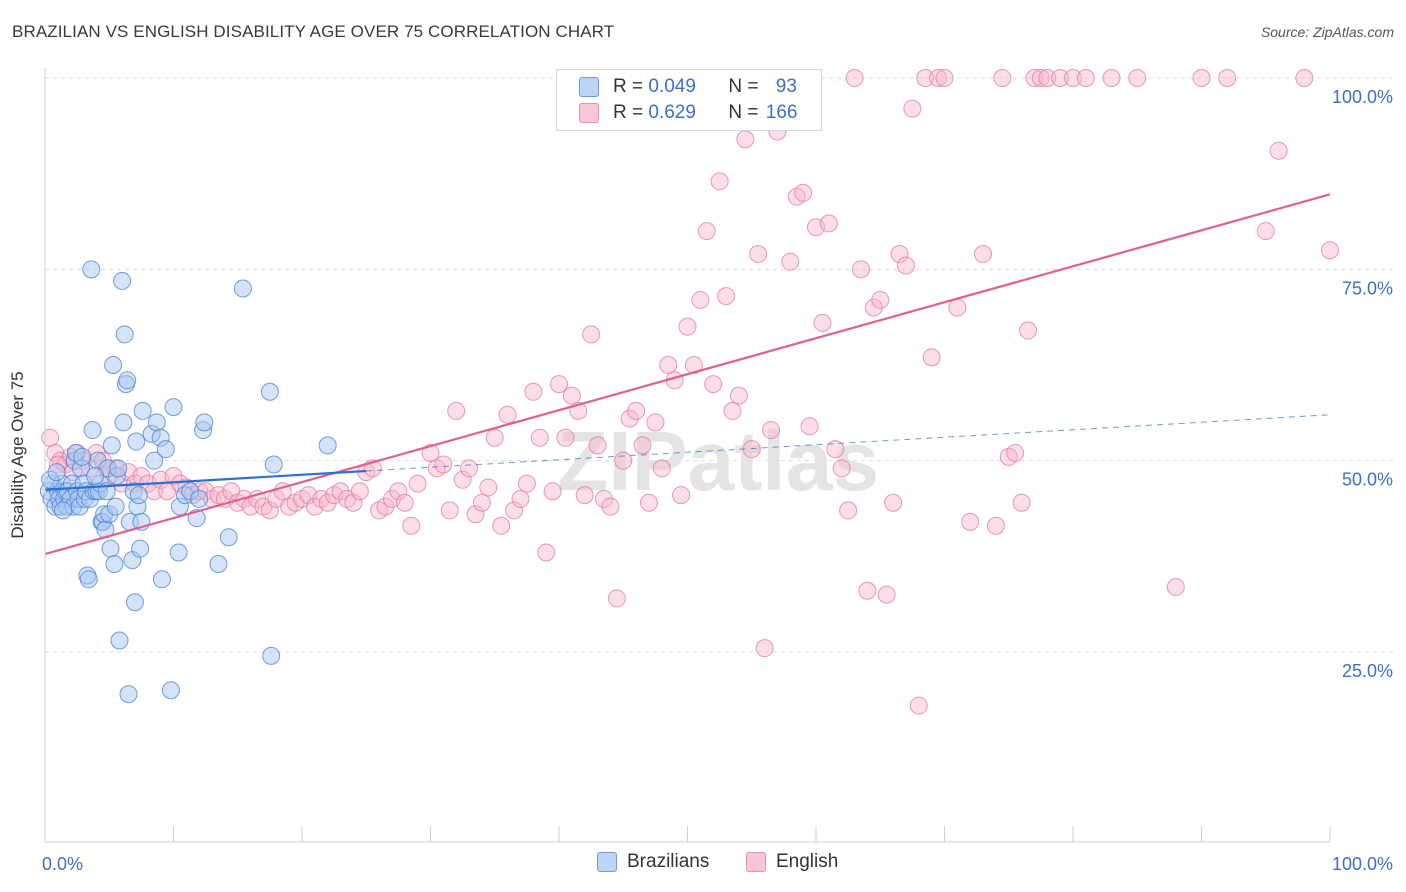 The height and width of the screenshot is (892, 1406). I want to click on legend-swatch-english, so click(756, 862).